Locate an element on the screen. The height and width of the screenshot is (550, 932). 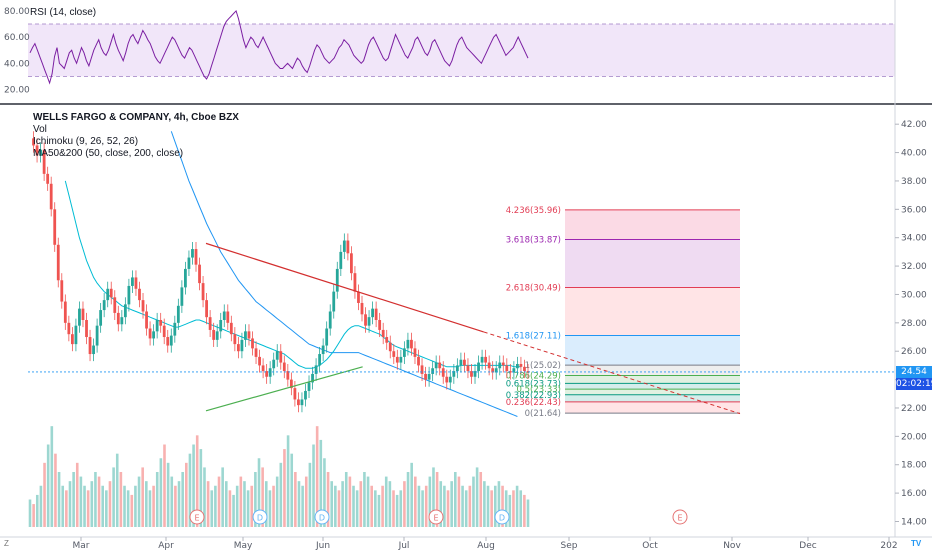
fib-level-label: 0.786(24.29) is located at coordinates (533, 376).